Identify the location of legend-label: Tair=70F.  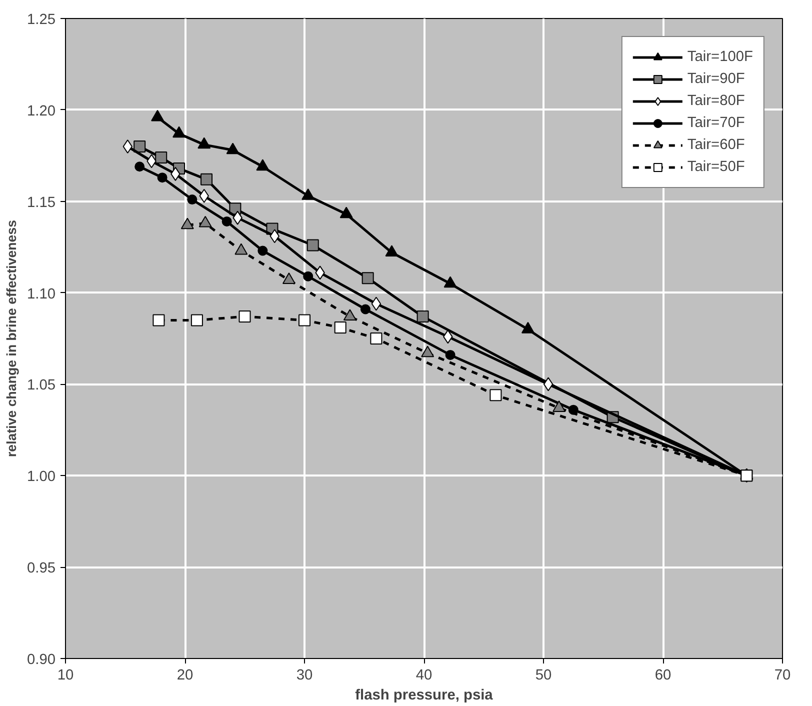
(716, 123).